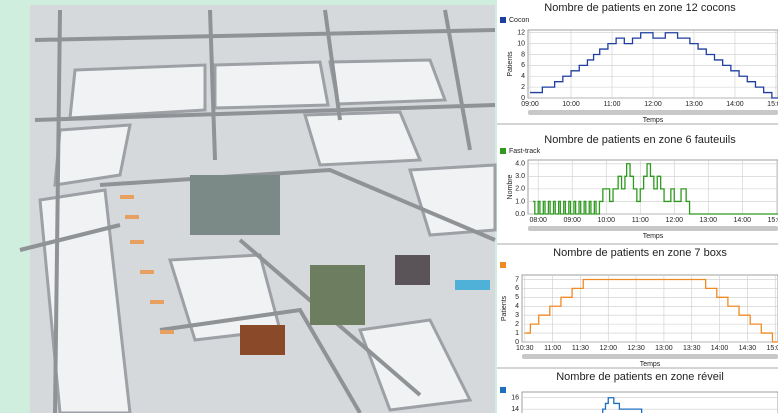 The height and width of the screenshot is (413, 778). What do you see at coordinates (517, 279) in the screenshot?
I see `y-tick-label: 7` at bounding box center [517, 279].